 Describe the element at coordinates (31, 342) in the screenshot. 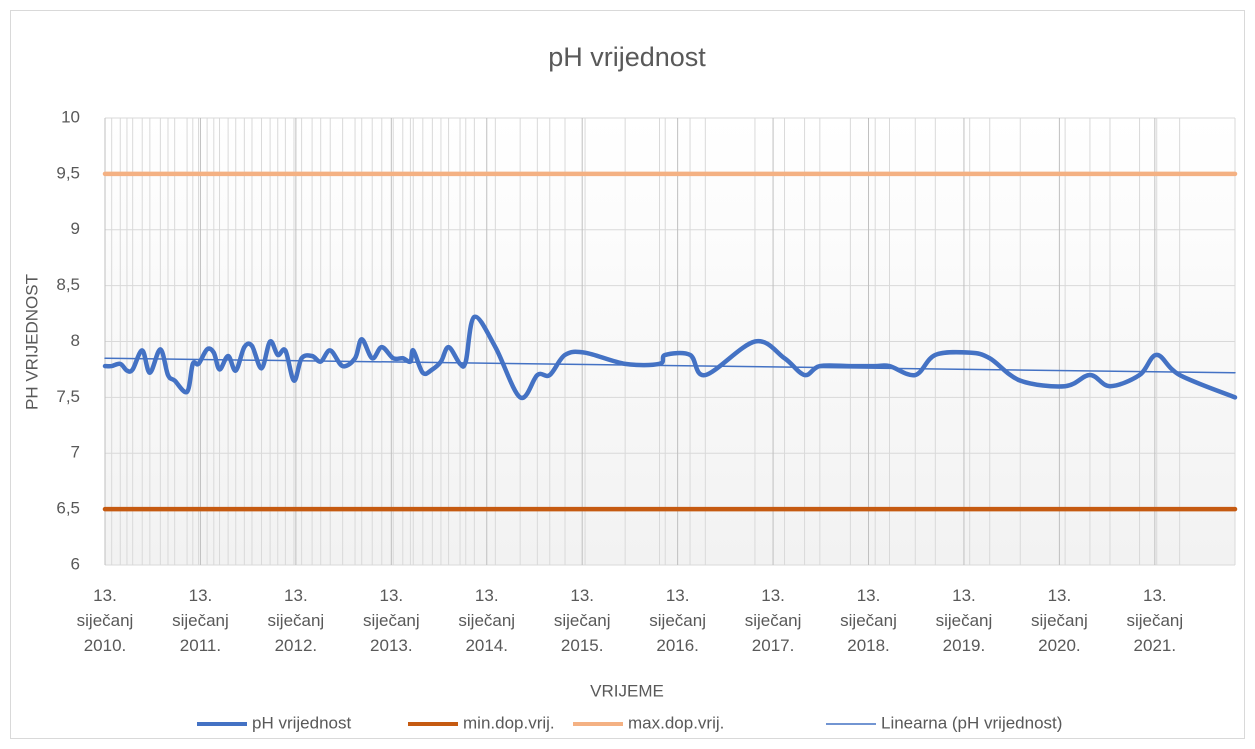

I see `y-axis-title: PH VRIJEDNOST` at that location.